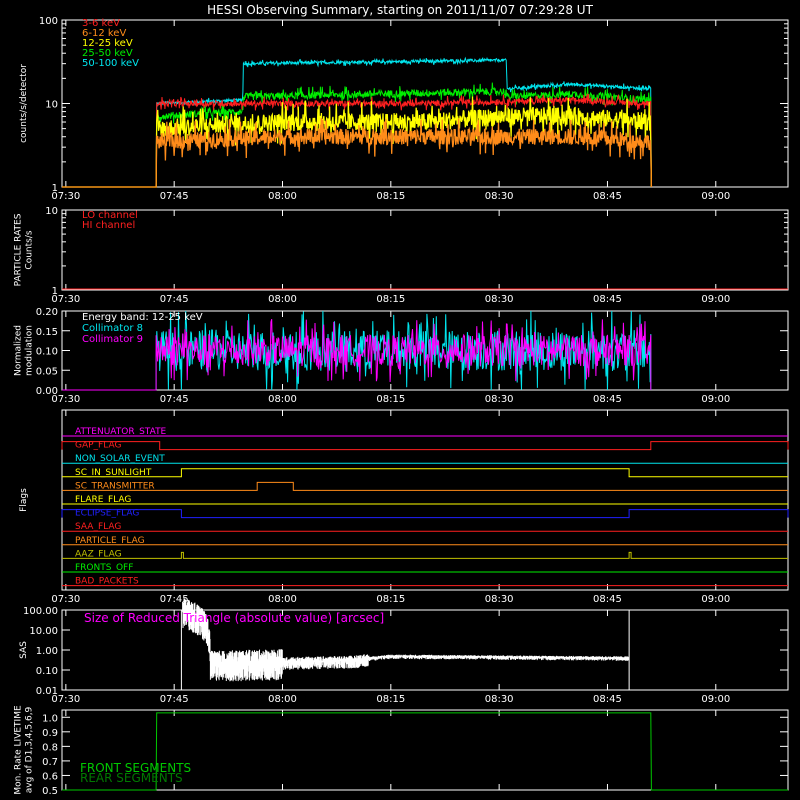  I want to click on flag-label: SAA_FLAG, so click(98, 527).